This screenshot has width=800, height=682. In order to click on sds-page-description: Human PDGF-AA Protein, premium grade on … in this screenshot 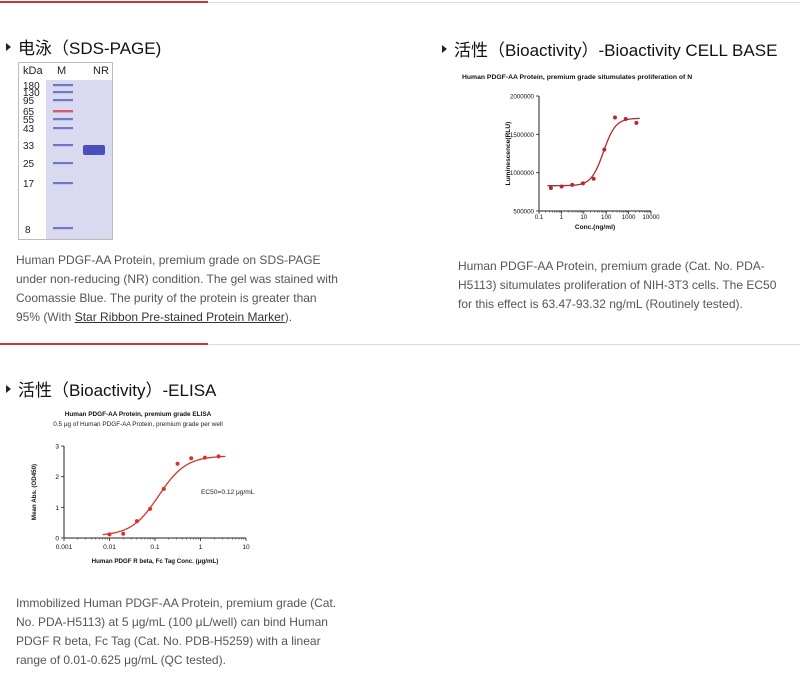, I will do `click(177, 288)`.